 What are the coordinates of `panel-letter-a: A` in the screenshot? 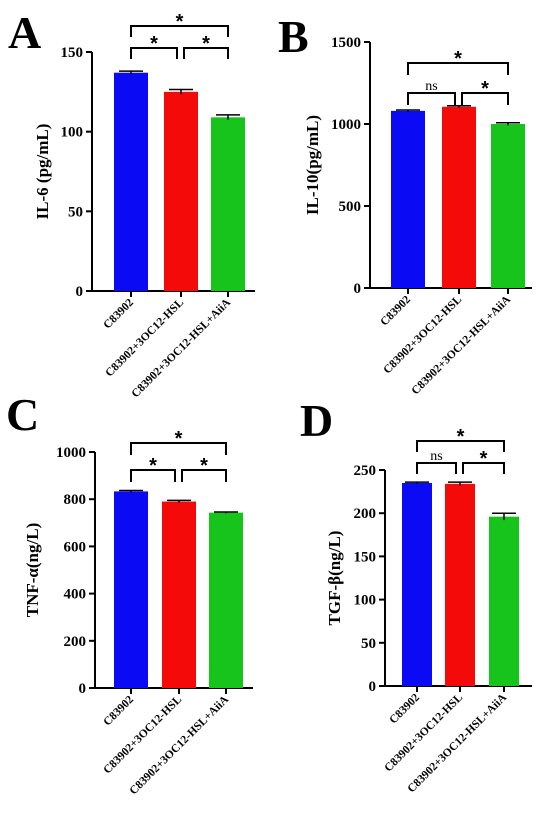 It's located at (24, 32).